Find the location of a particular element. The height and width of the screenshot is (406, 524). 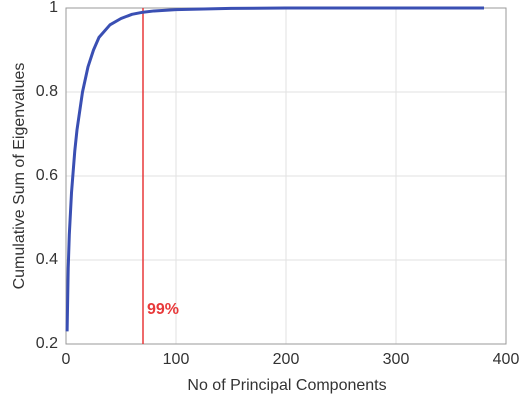

y-tick-label: 1 is located at coordinates (53, 8).